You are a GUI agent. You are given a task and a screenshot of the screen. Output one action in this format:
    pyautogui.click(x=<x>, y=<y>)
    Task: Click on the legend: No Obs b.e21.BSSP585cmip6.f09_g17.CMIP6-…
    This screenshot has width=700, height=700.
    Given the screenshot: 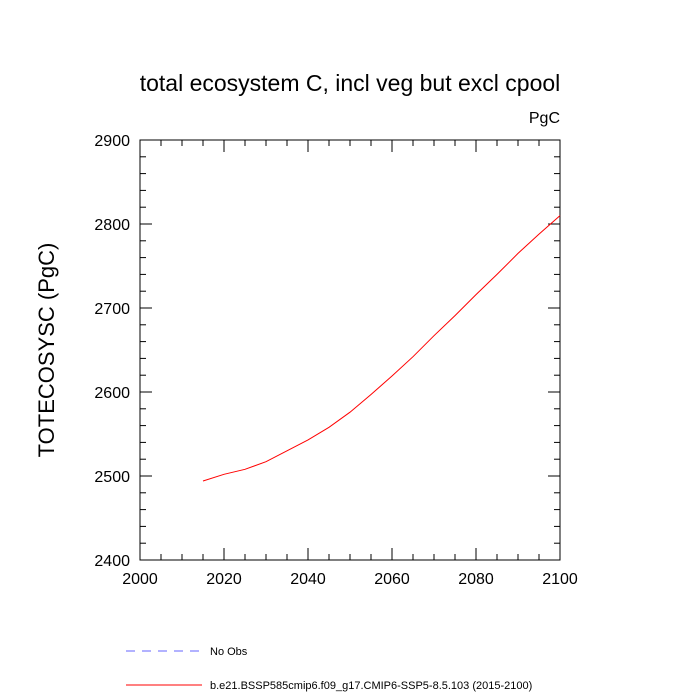 What is the action you would take?
    pyautogui.click(x=329, y=669)
    